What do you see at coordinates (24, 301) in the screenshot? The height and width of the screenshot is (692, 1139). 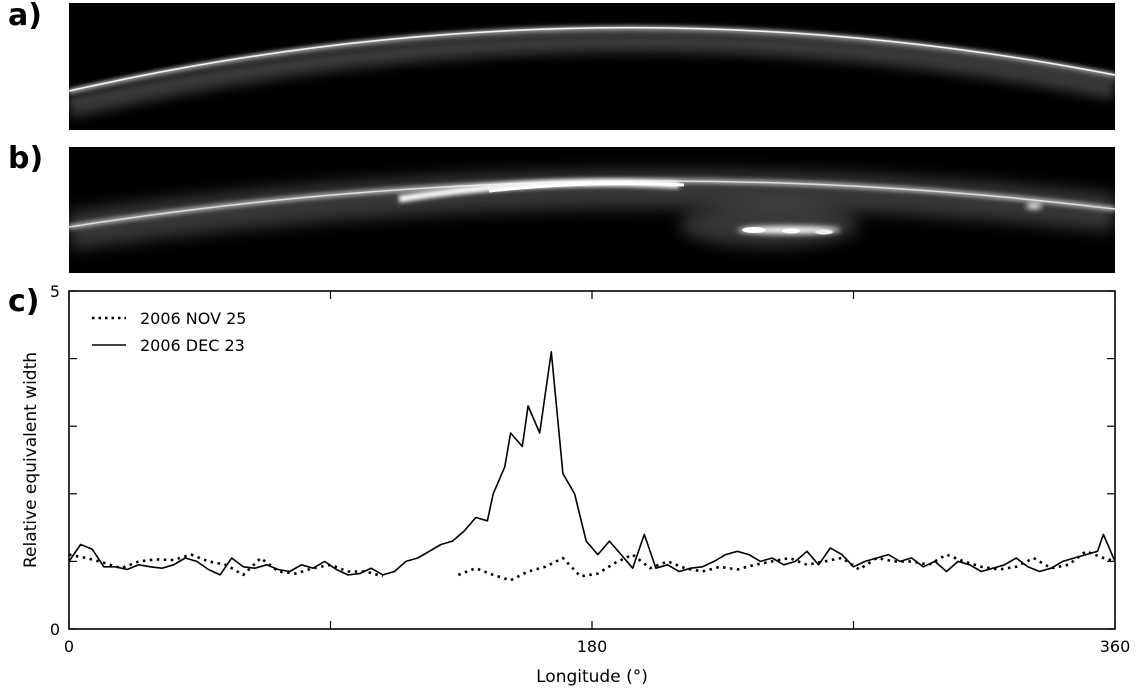 I see `panel-c-label: c)` at bounding box center [24, 301].